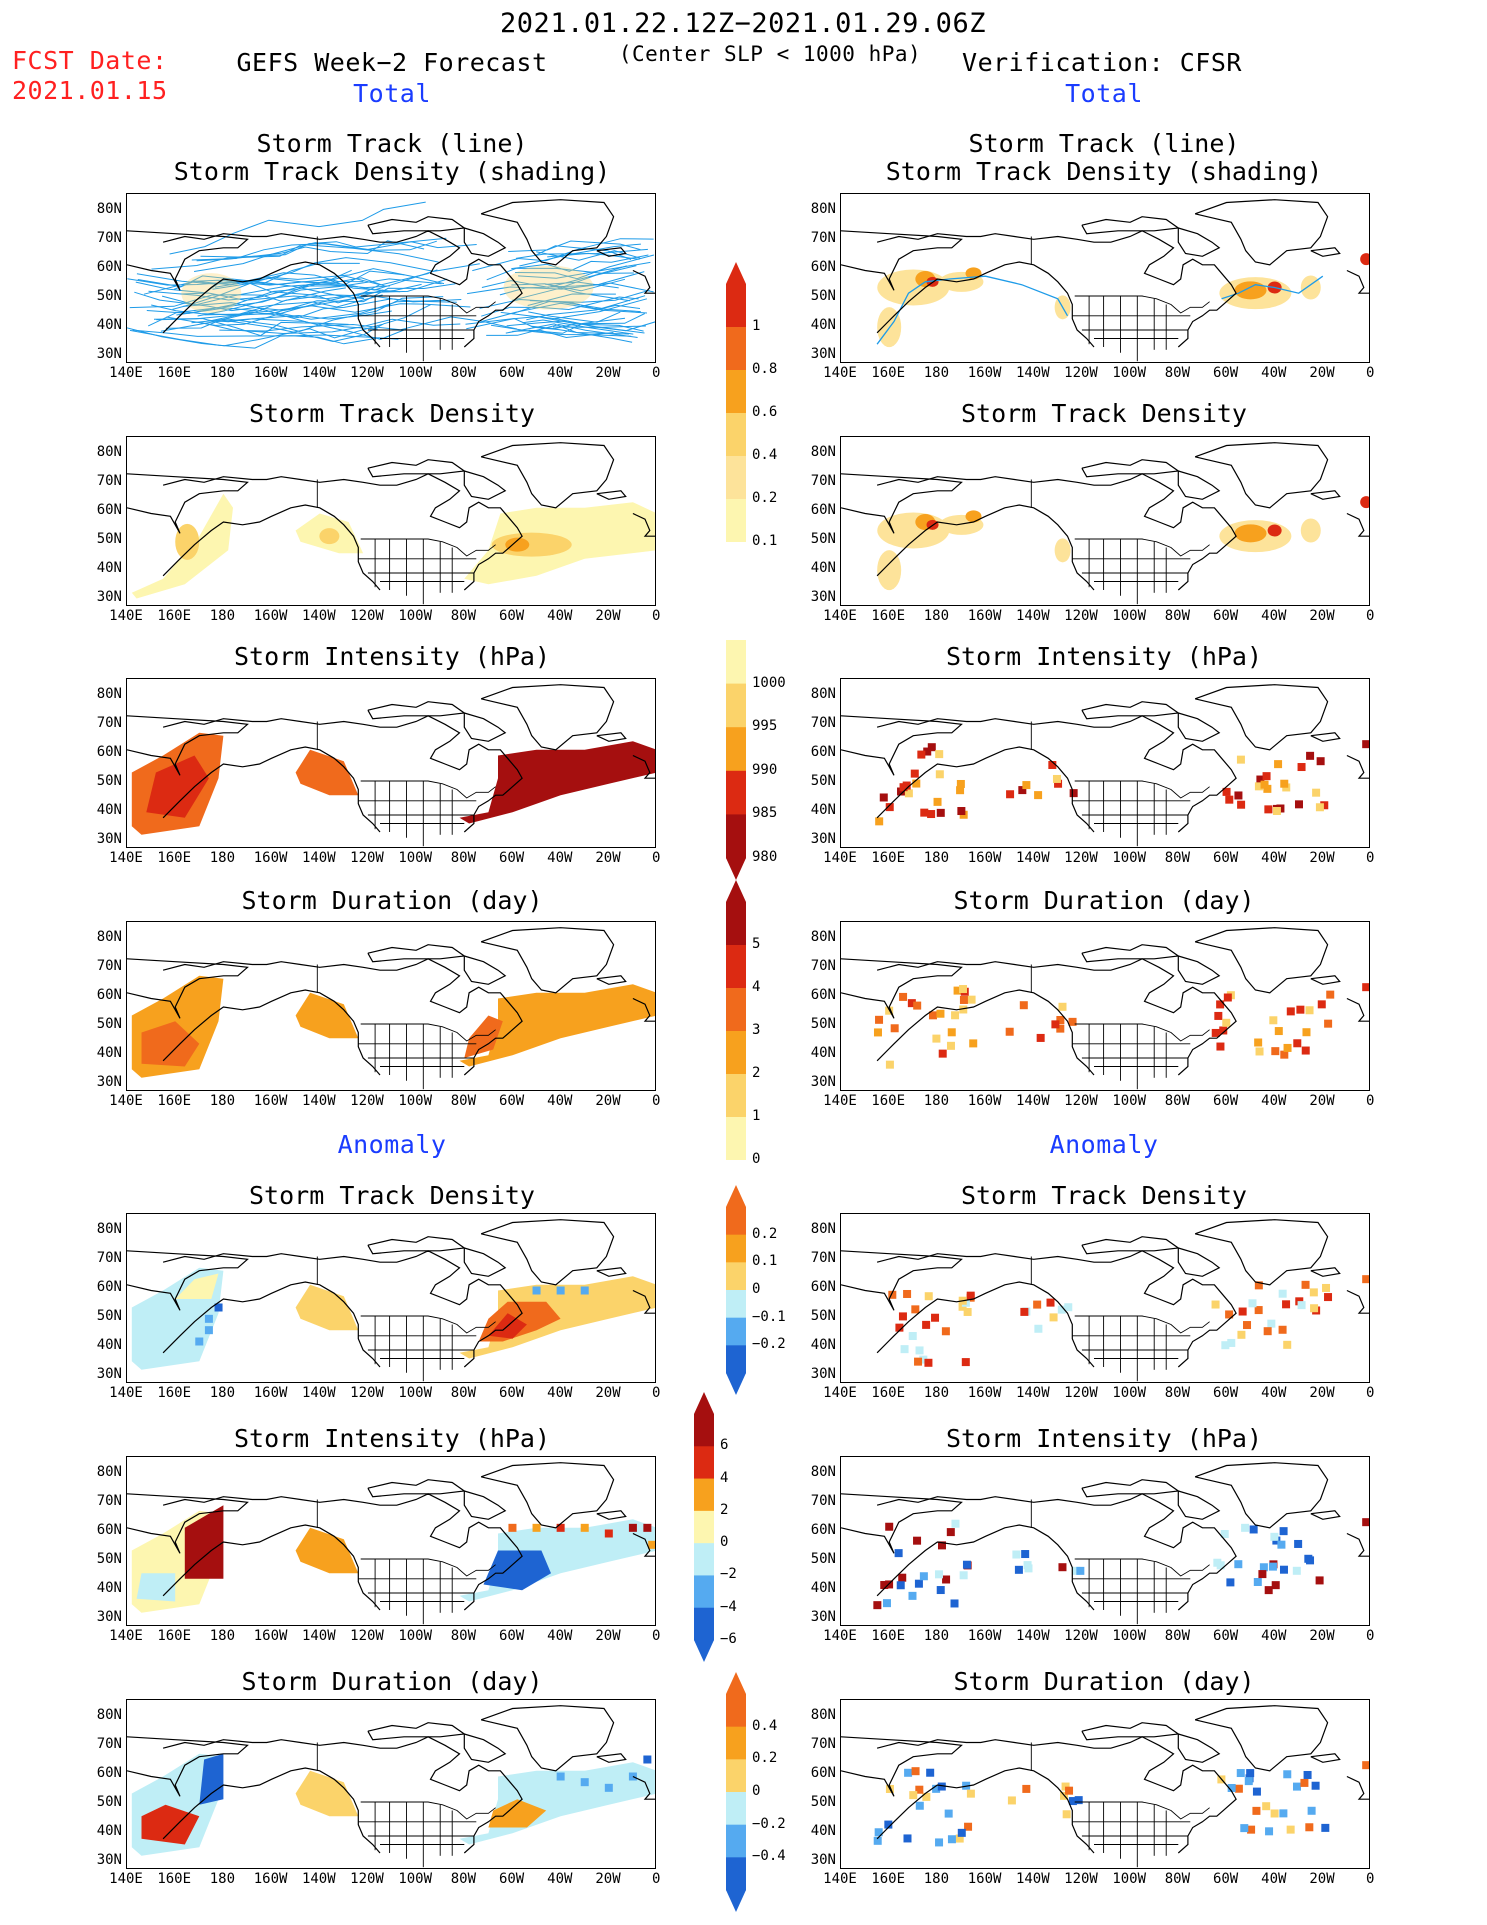 This screenshot has height=1925, width=1487. I want to click on panel-title-duration-anom-right: Storm Duration (day), so click(1104, 1681).